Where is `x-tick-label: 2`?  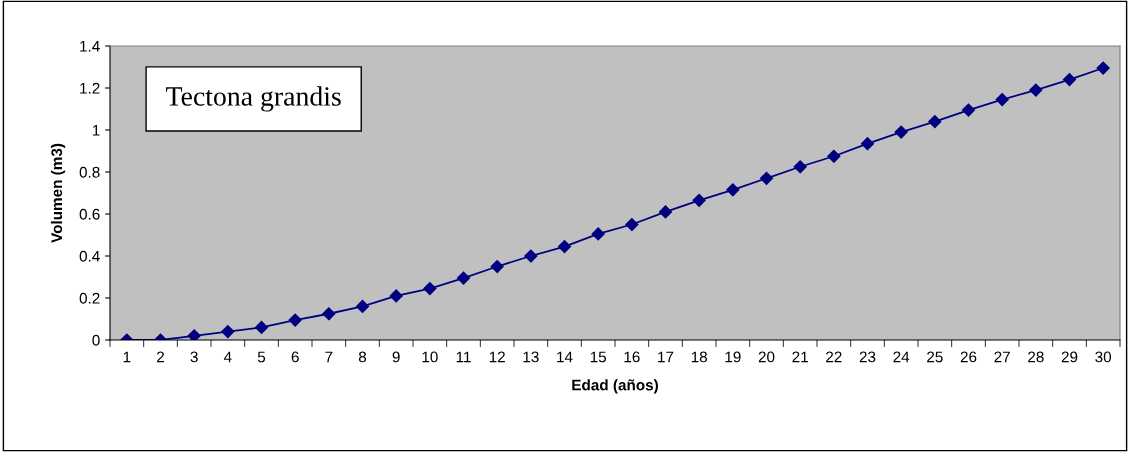
x-tick-label: 2 is located at coordinates (160, 357).